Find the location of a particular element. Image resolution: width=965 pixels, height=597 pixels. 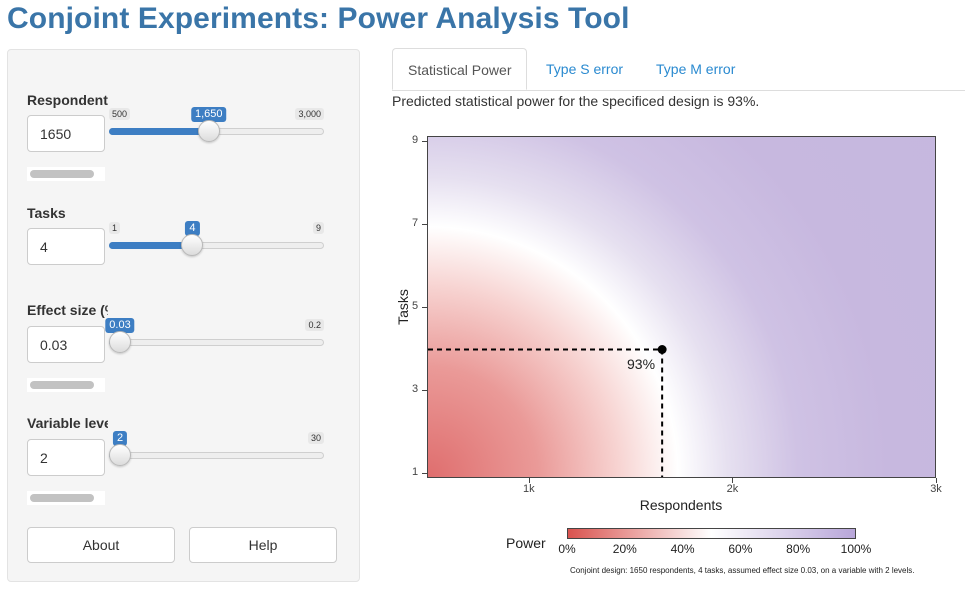

legend-colorbar is located at coordinates (711, 533).